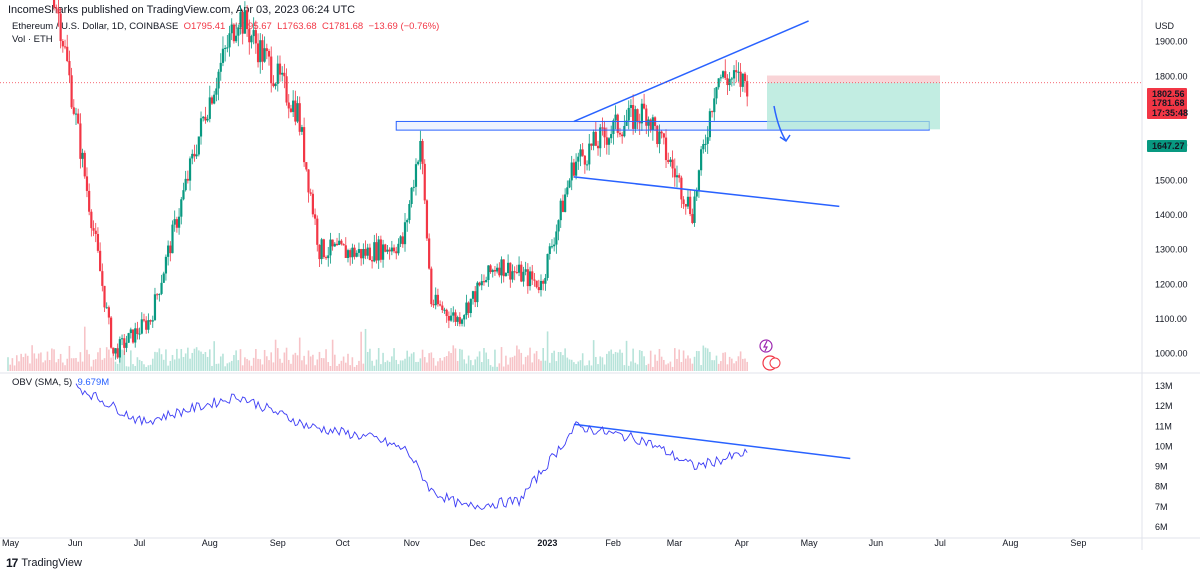 Image resolution: width=1200 pixels, height=573 pixels. What do you see at coordinates (940, 543) in the screenshot?
I see `time-tick-label: Jul` at bounding box center [940, 543].